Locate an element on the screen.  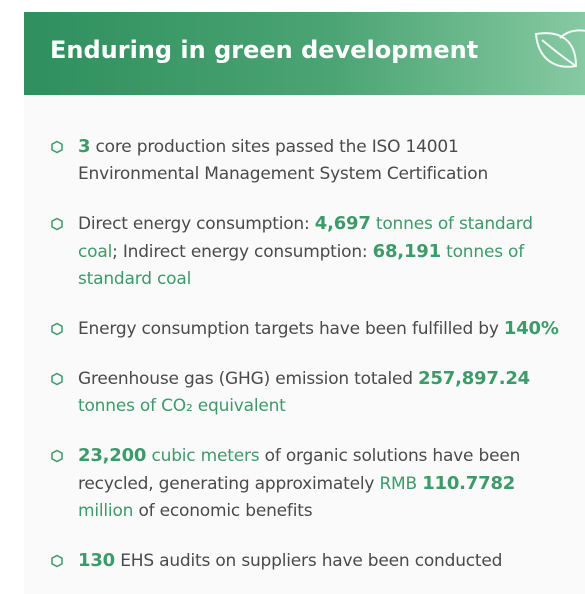
highlight-figure: 257,897.24 is located at coordinates (474, 378).